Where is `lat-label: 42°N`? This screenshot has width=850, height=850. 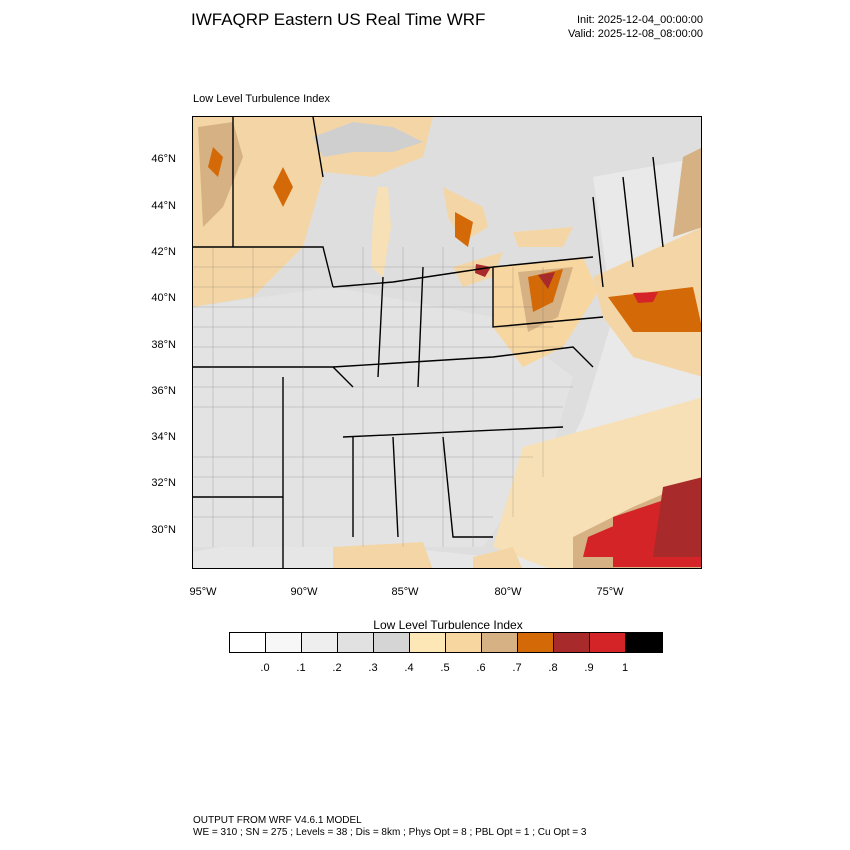
lat-label: 42°N is located at coordinates (163, 252).